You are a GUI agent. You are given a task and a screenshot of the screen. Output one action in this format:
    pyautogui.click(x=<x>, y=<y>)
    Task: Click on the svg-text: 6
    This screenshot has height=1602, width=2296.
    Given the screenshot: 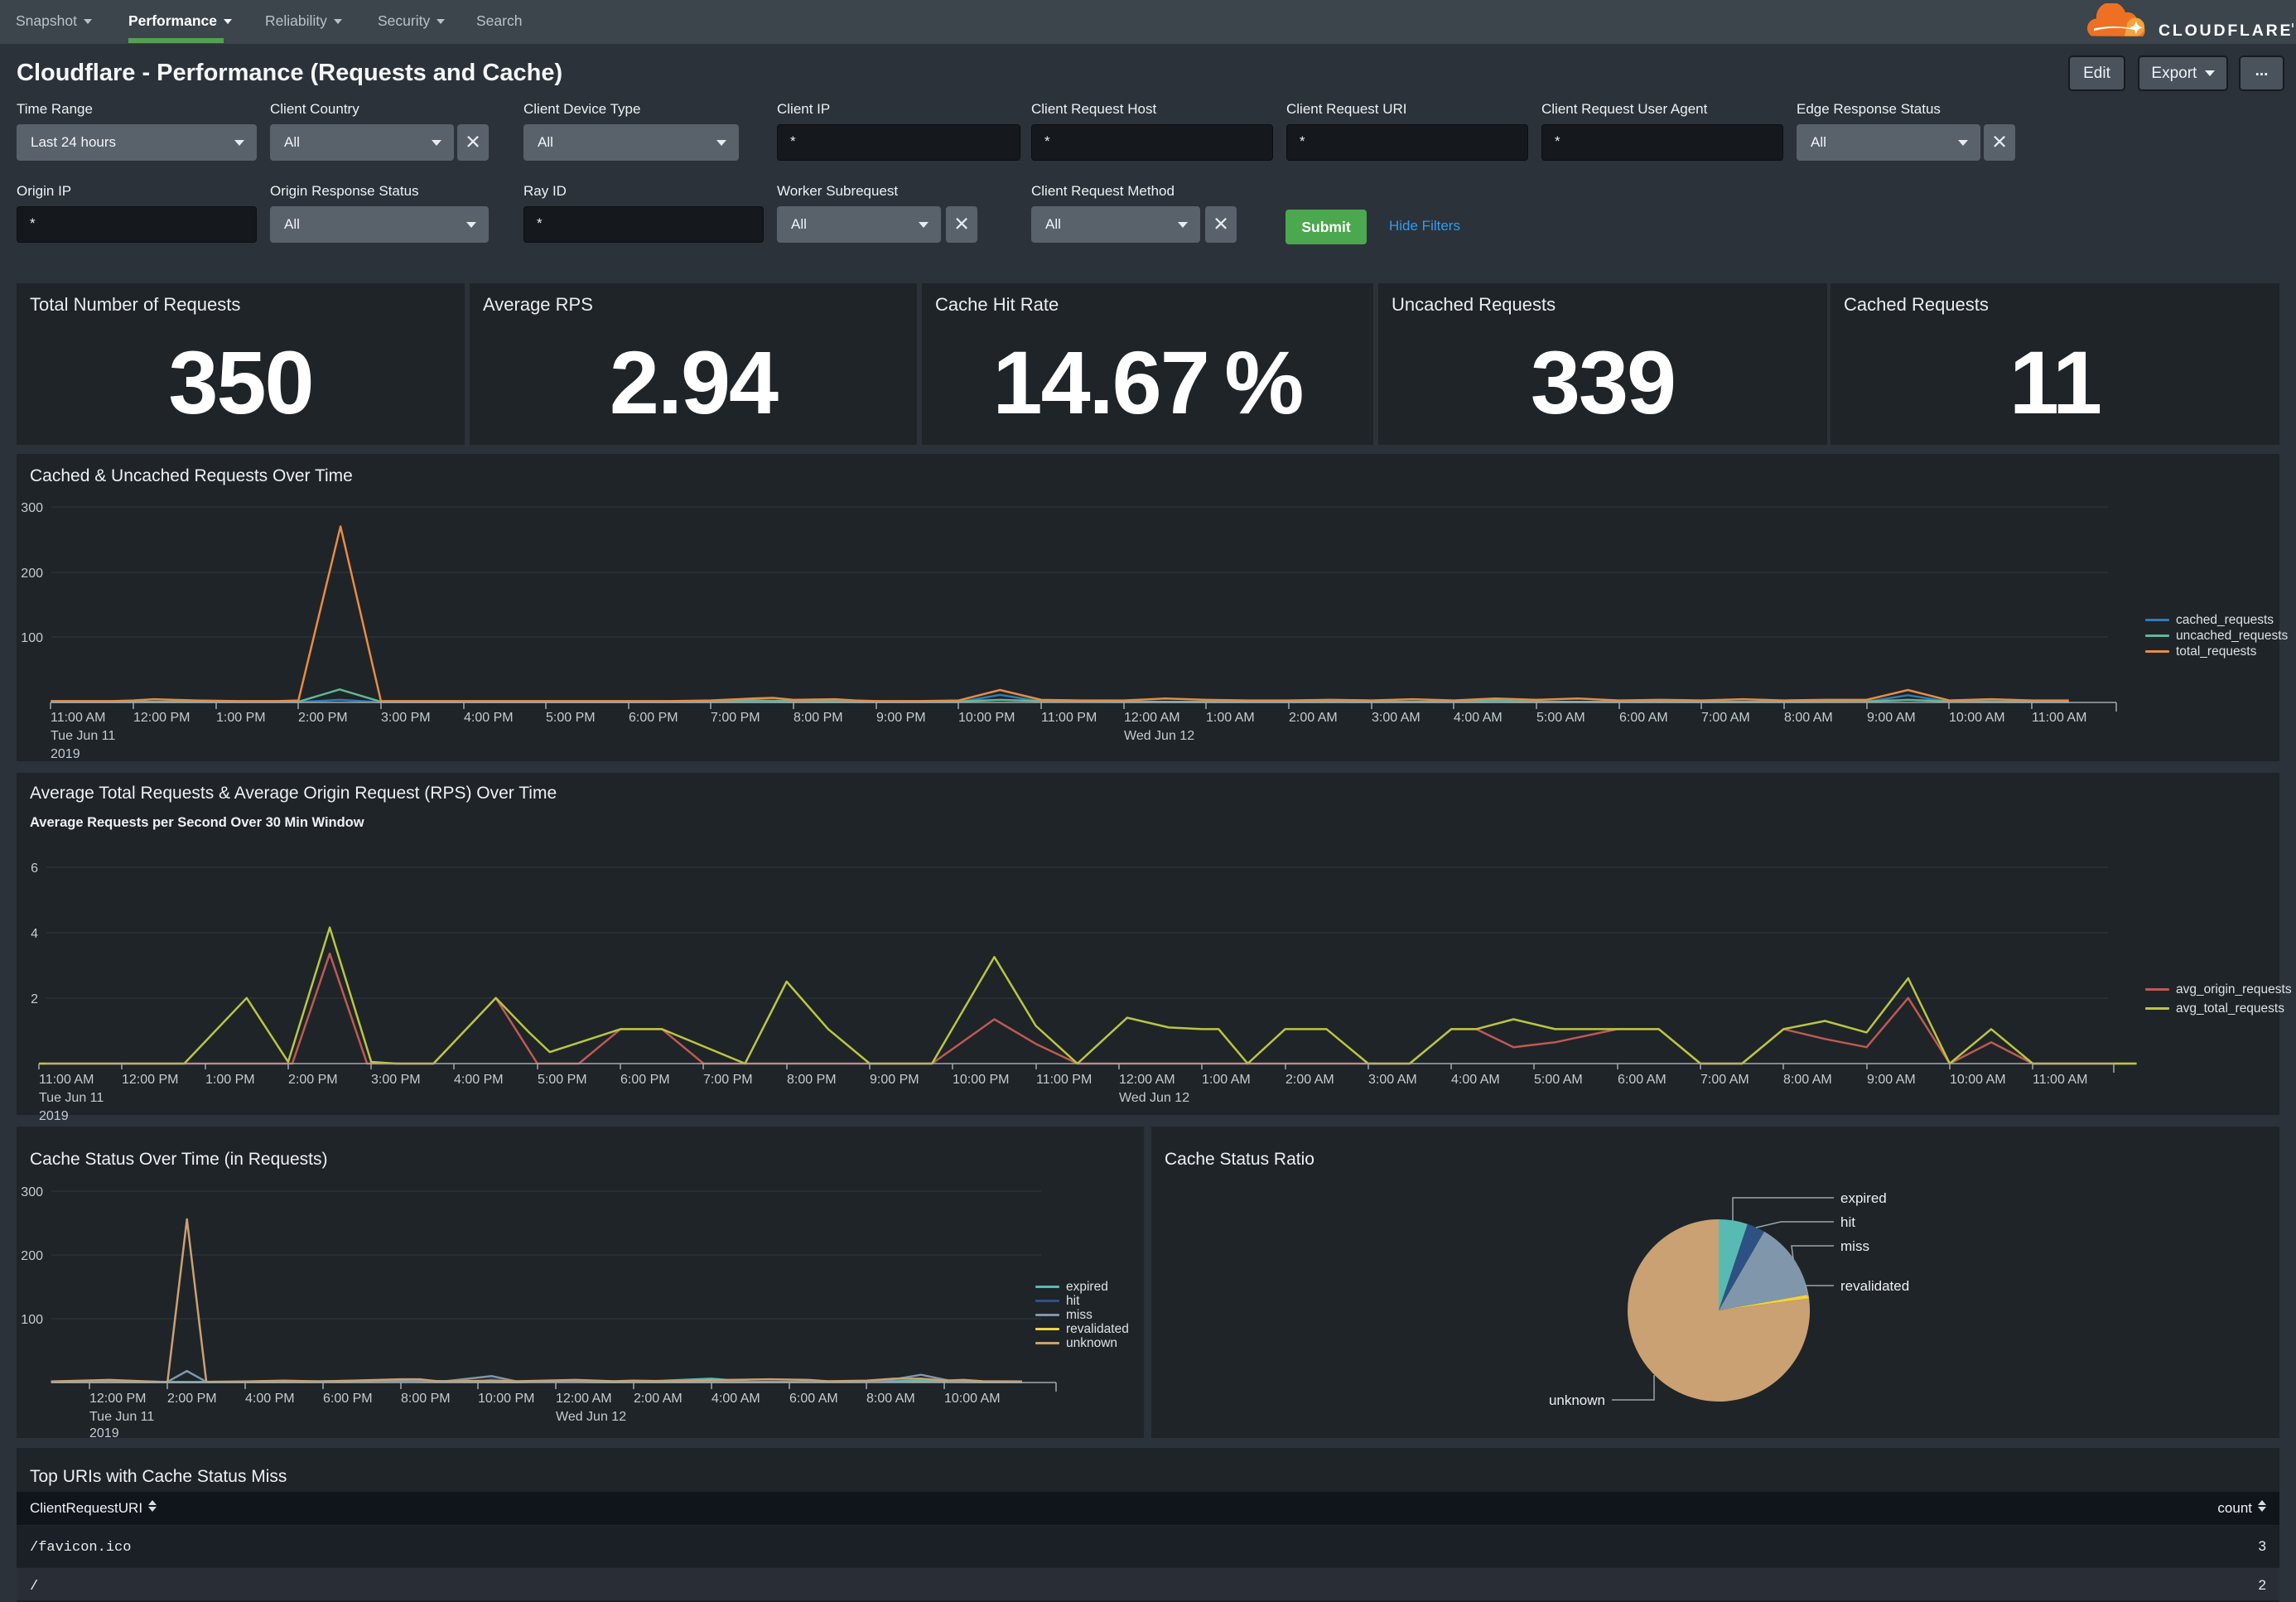 What is the action you would take?
    pyautogui.click(x=34, y=868)
    